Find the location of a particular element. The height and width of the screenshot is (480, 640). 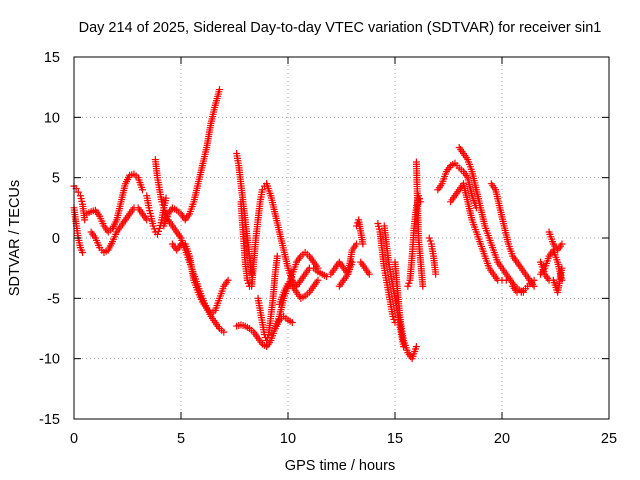

series-arc-bb is located at coordinates (457, 185).